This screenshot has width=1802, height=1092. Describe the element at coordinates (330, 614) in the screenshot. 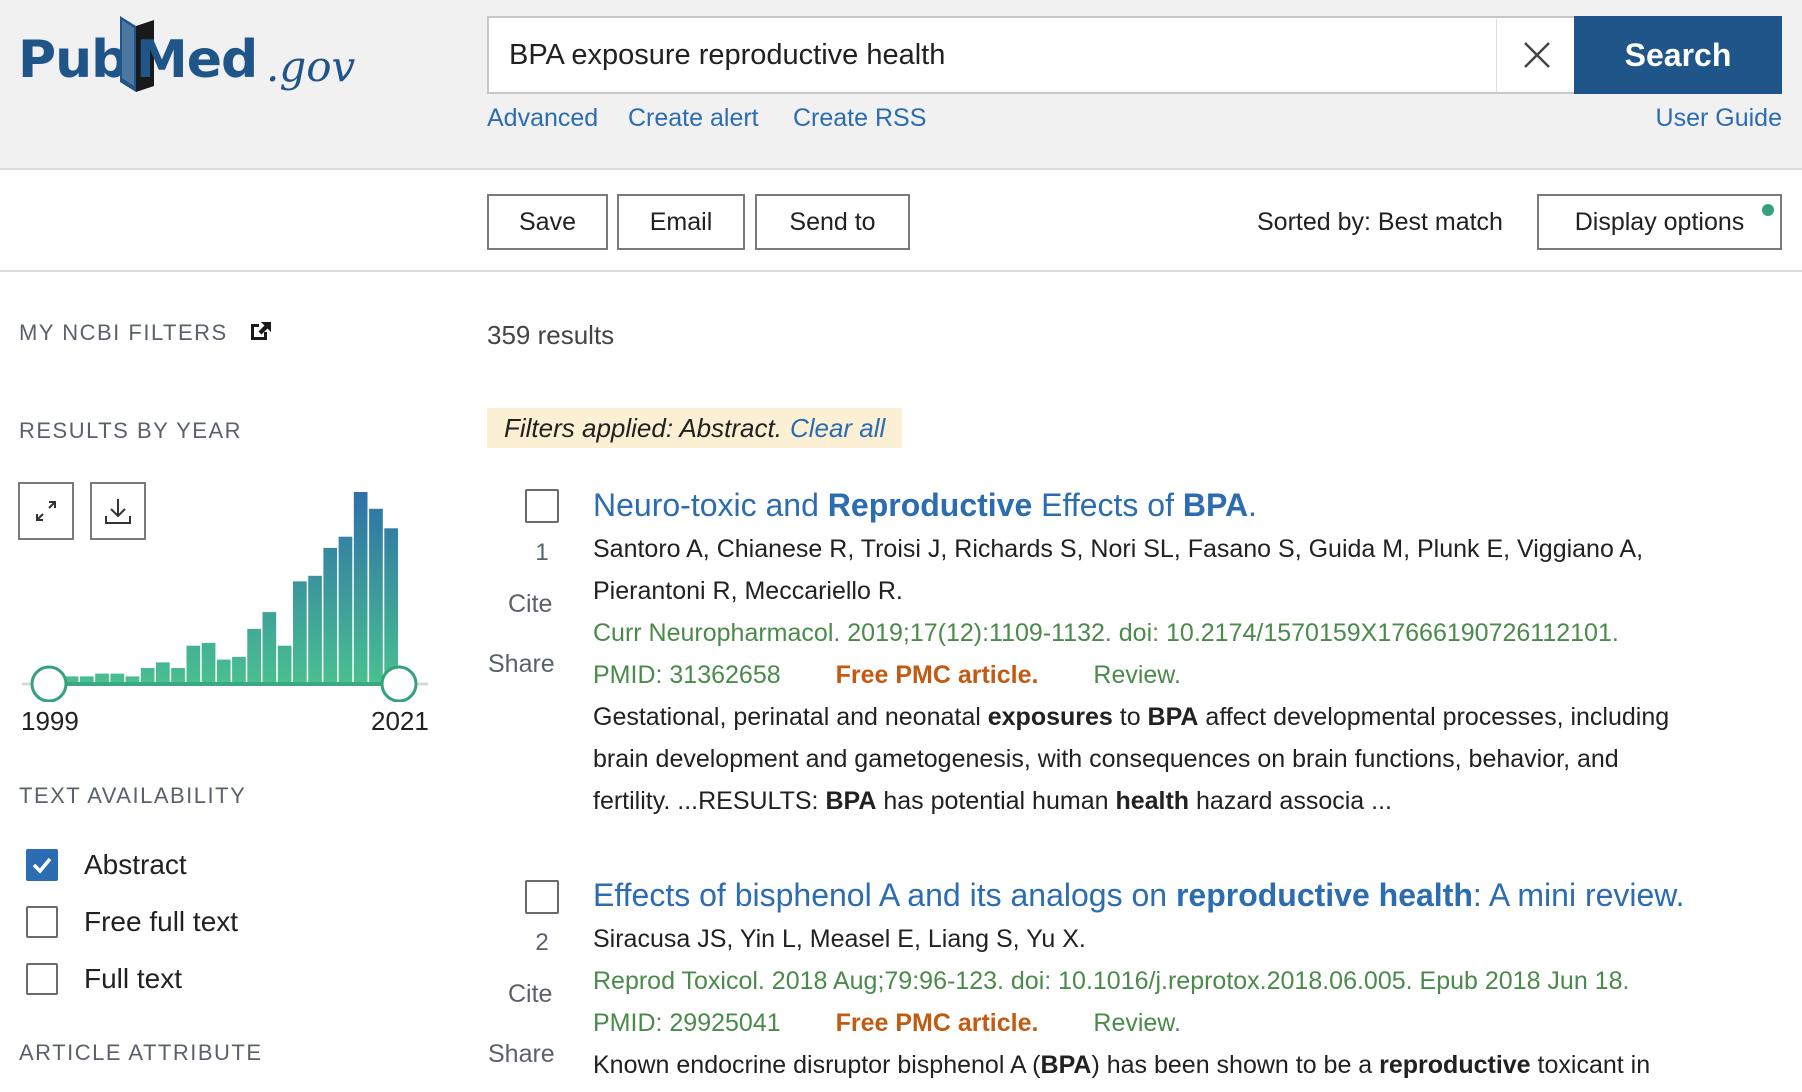

I see `year-bar-2017` at that location.